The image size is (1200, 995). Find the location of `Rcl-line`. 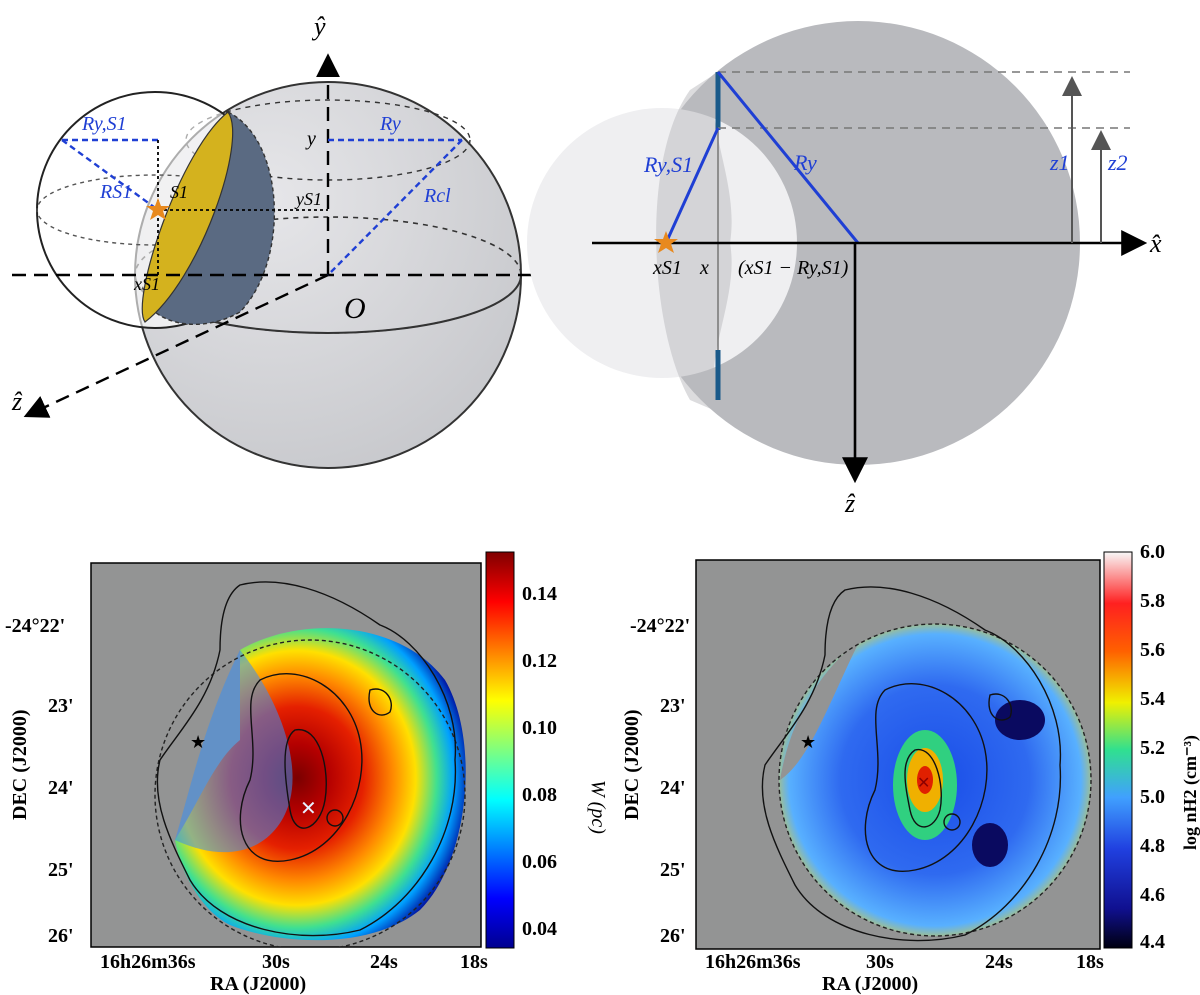

Rcl-line is located at coordinates (395, 207).